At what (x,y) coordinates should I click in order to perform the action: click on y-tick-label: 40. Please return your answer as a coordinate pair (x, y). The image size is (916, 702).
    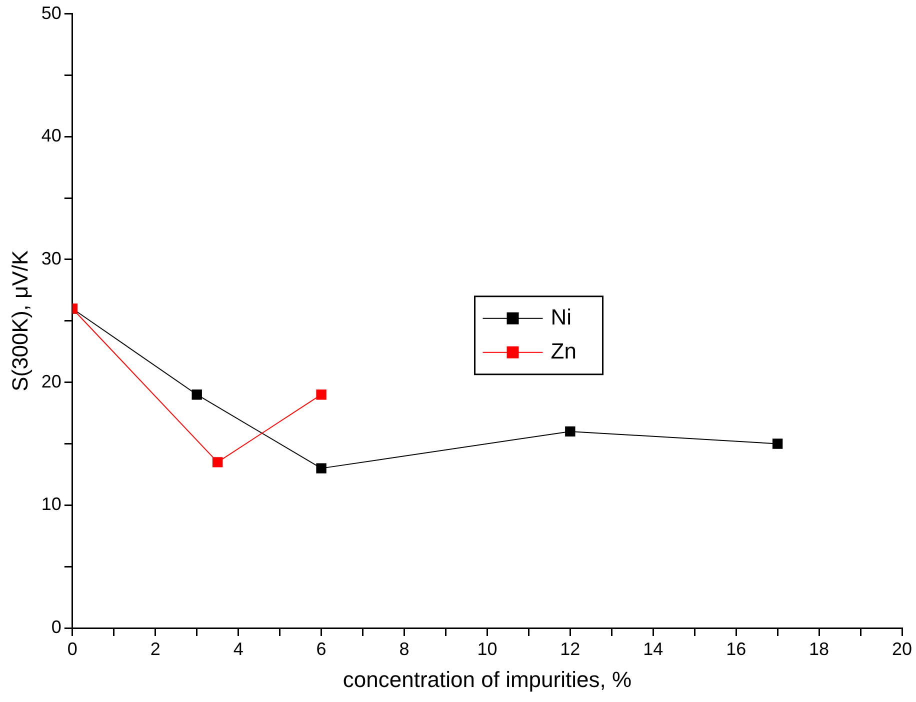
    Looking at the image, I should click on (51, 136).